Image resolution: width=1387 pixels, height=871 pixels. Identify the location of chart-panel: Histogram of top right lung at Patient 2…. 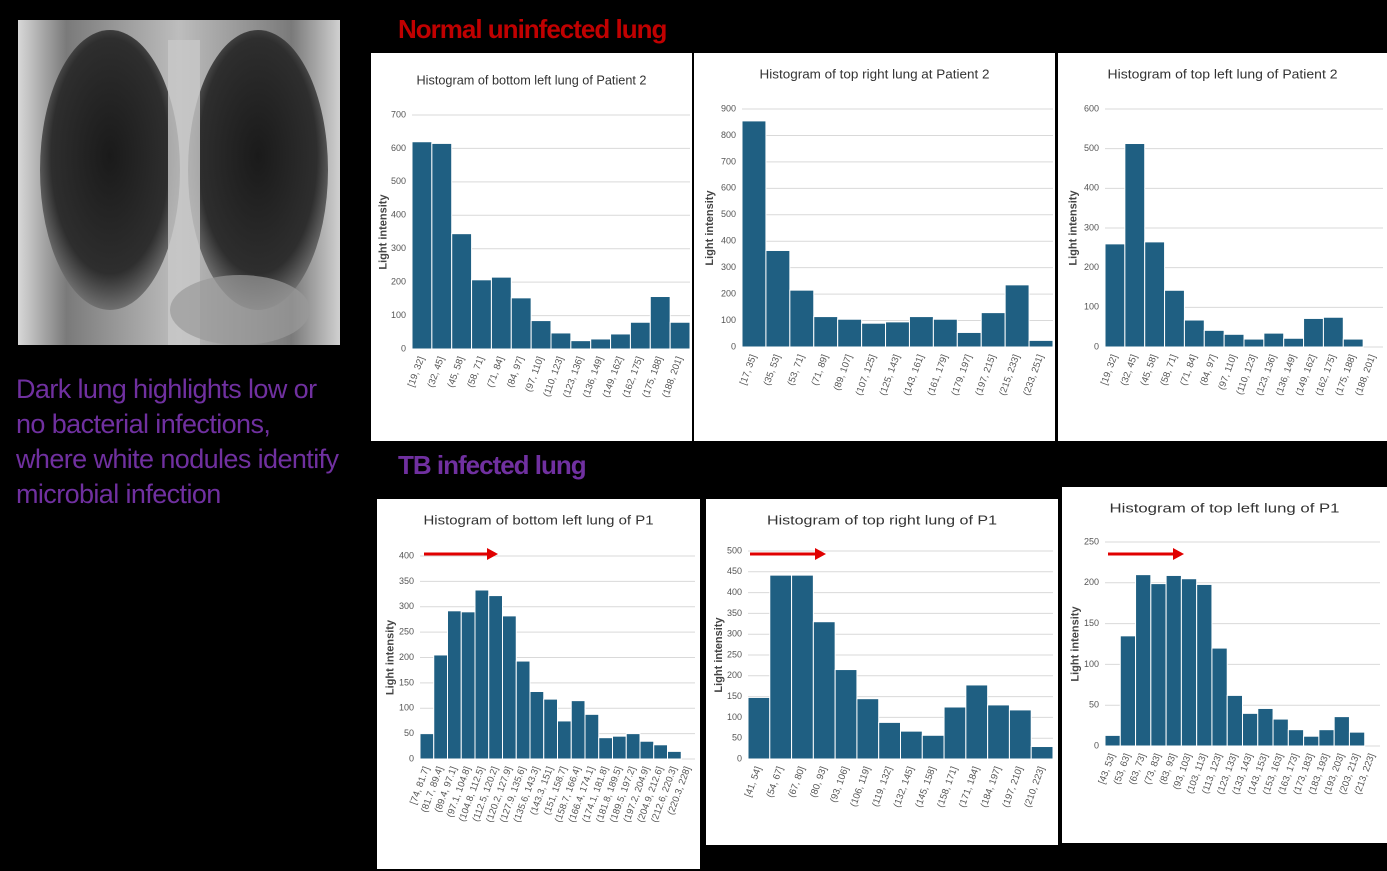
(874, 247).